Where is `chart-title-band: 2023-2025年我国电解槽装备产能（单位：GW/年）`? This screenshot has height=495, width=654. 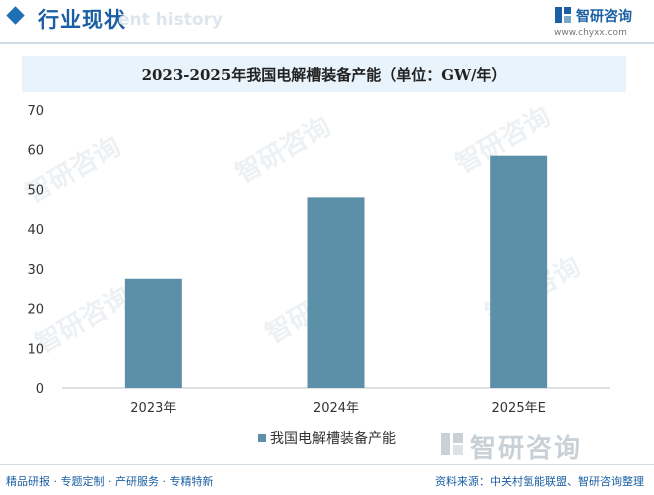
chart-title-band: 2023-2025年我国电解槽装备产能（单位：GW/年） is located at coordinates (324, 74).